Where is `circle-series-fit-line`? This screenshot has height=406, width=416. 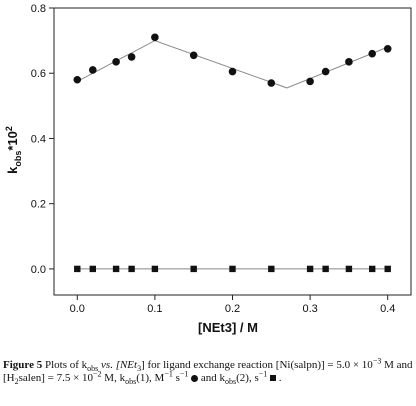
circle-series-fit-line is located at coordinates (232, 64).